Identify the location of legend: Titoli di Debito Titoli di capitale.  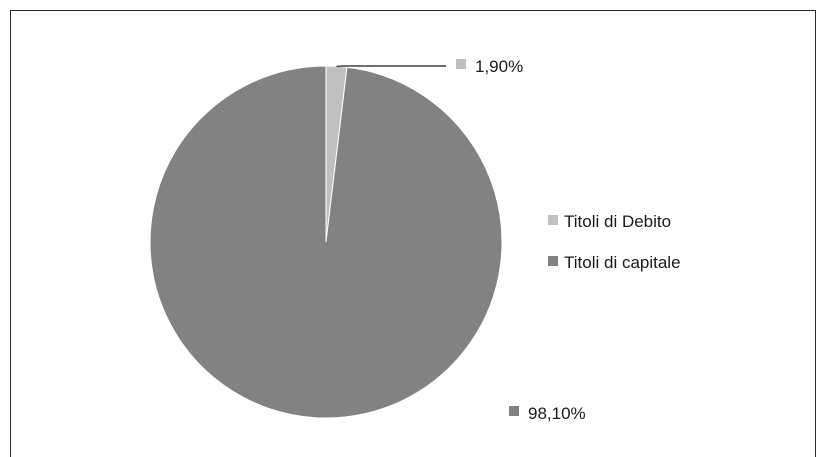
(614, 242).